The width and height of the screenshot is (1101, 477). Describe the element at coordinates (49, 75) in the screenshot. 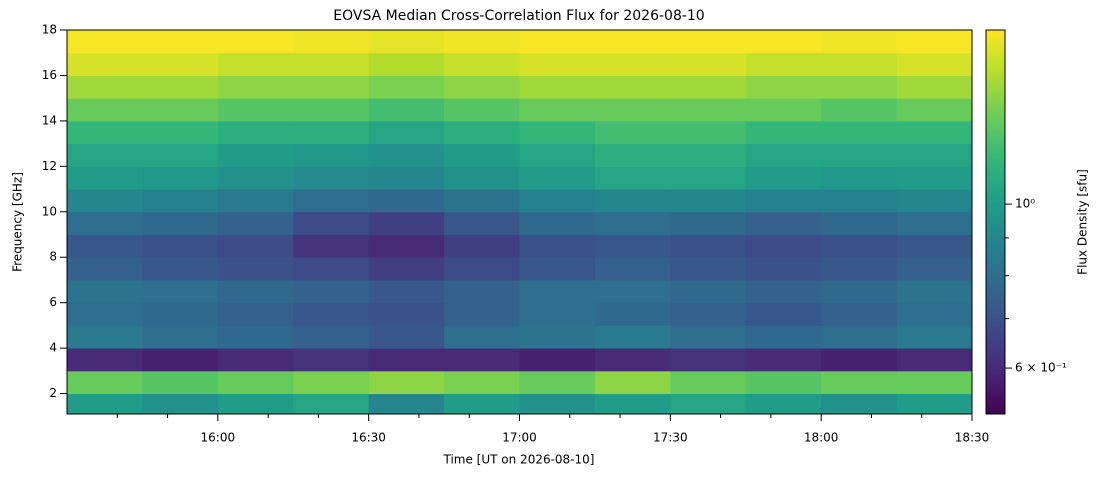

I see `y-tick-label: 16` at that location.